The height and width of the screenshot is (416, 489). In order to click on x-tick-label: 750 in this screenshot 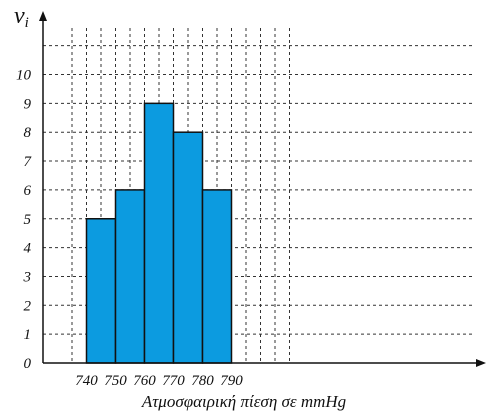, I will do `click(115, 381)`.